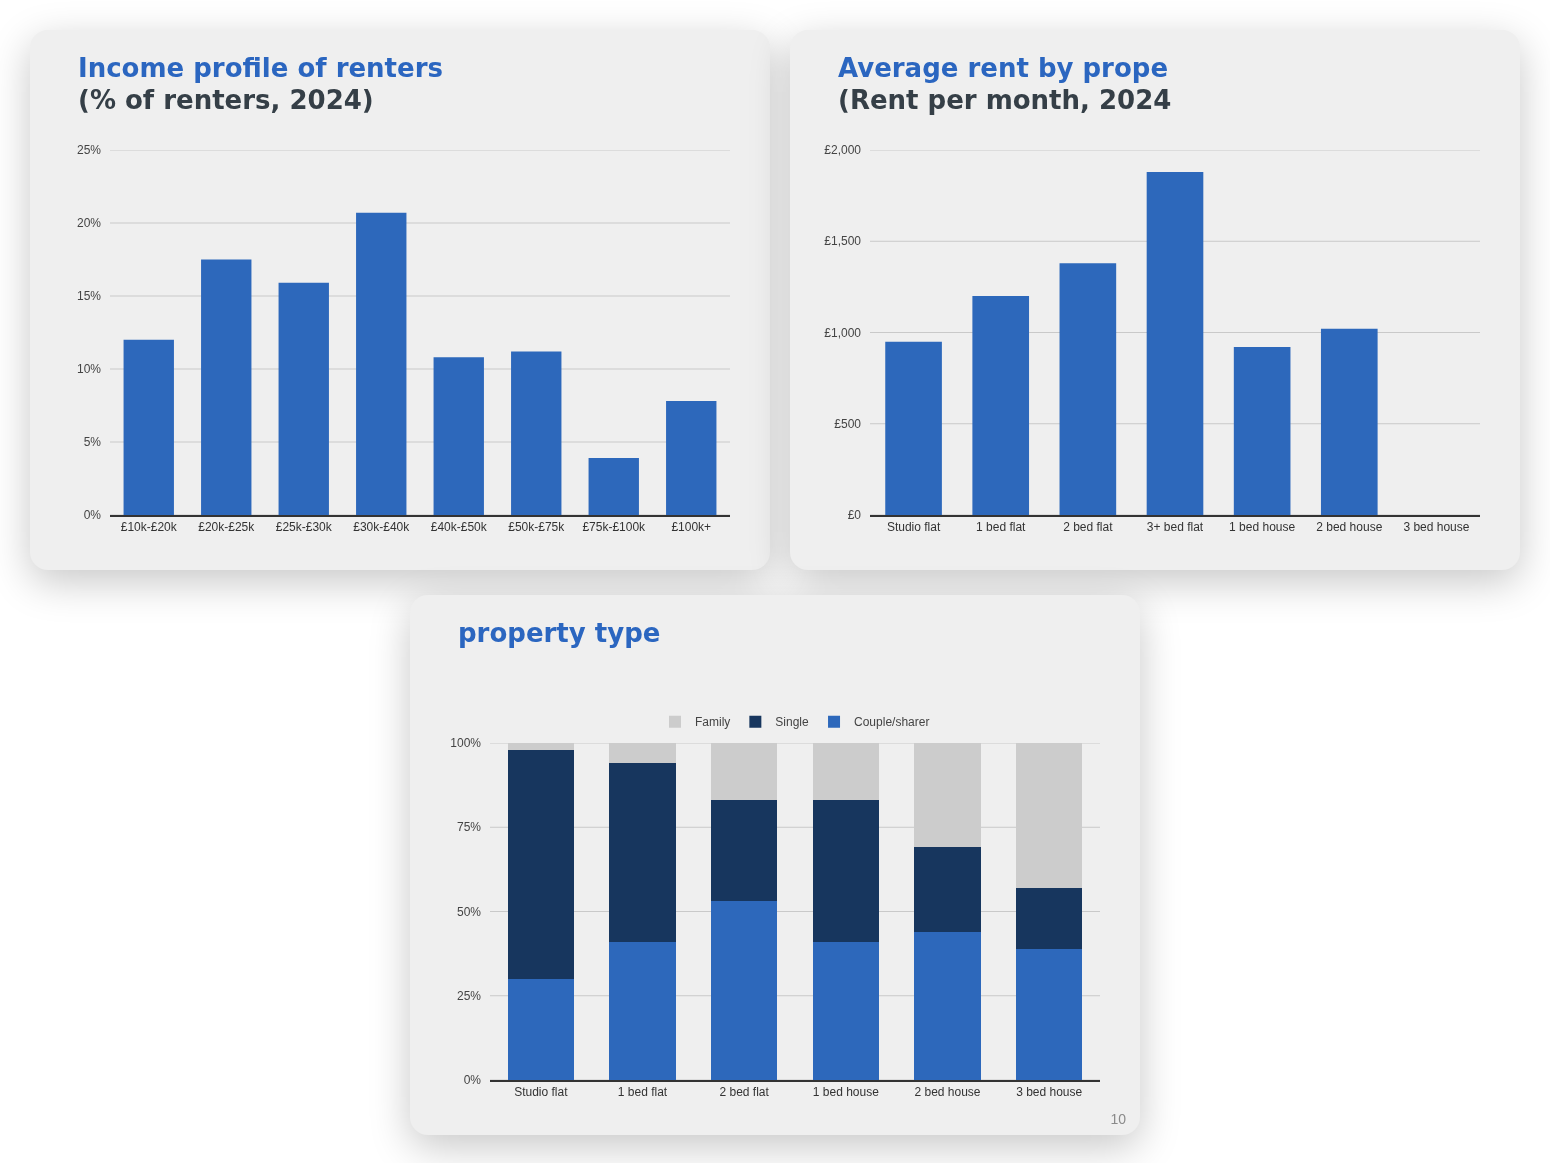 The image size is (1550, 1163). I want to click on y-tick-label: £1,500, so click(843, 241).